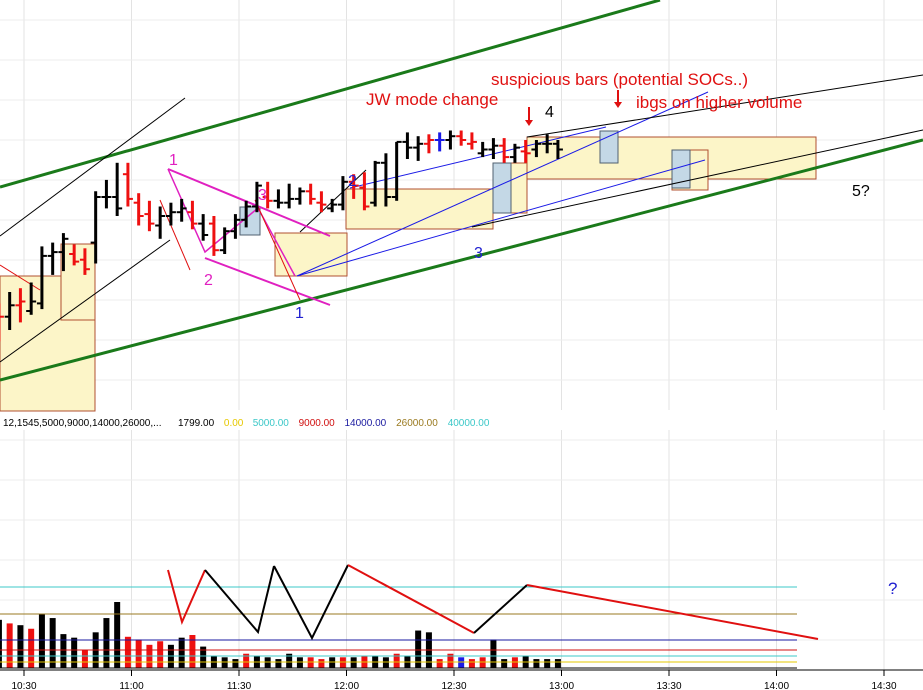  I want to click on annotation-volume-question: ?, so click(892, 588).